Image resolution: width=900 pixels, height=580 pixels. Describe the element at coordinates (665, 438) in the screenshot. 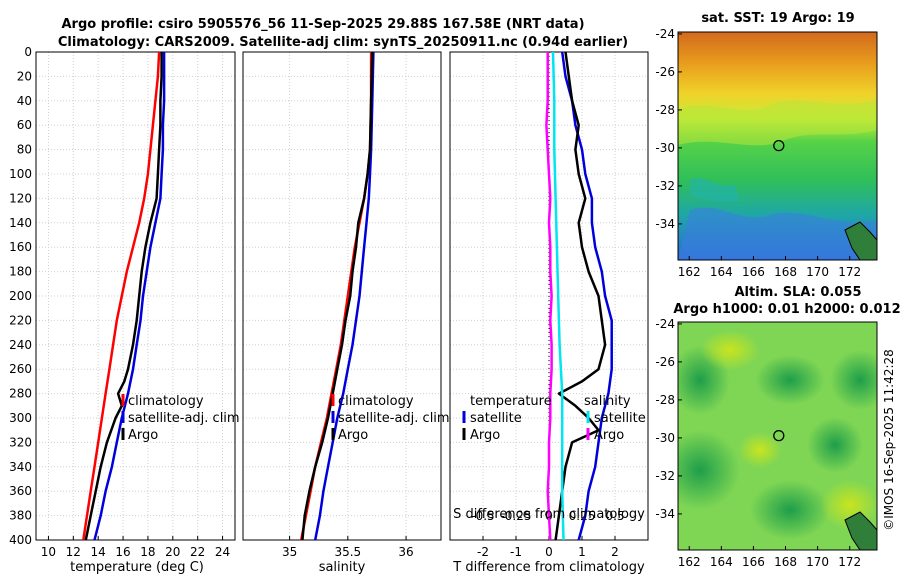

I see `map-y-tick-label: -30` at that location.